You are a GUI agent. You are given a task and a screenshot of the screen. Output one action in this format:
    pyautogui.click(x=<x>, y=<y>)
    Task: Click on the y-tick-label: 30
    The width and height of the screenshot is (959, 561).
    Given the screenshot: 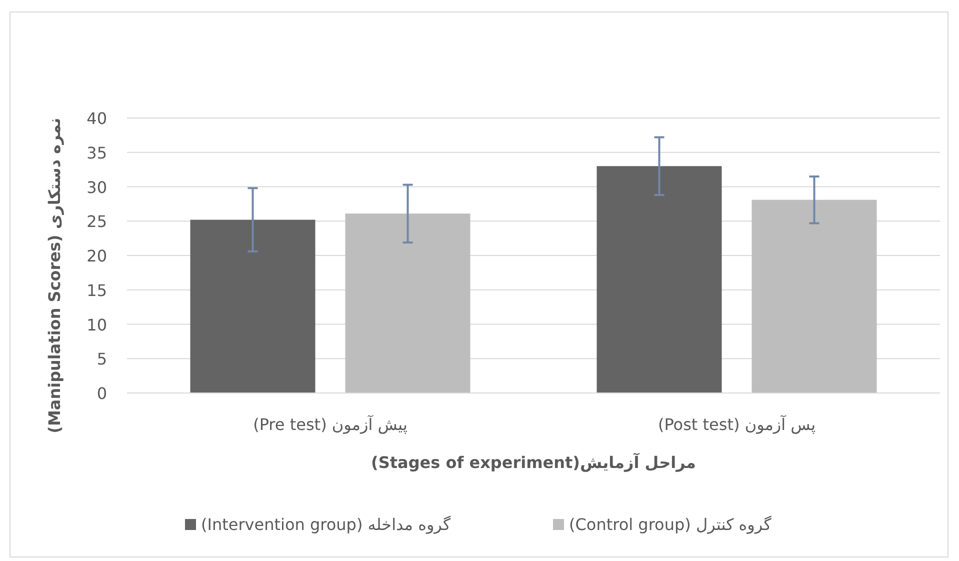 What is the action you would take?
    pyautogui.click(x=96, y=187)
    